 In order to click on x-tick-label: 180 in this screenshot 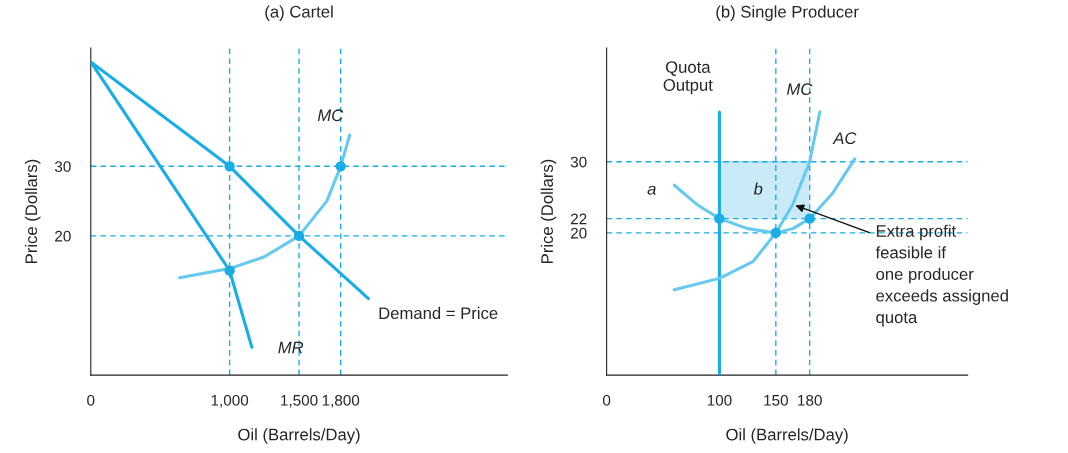, I will do `click(810, 400)`.